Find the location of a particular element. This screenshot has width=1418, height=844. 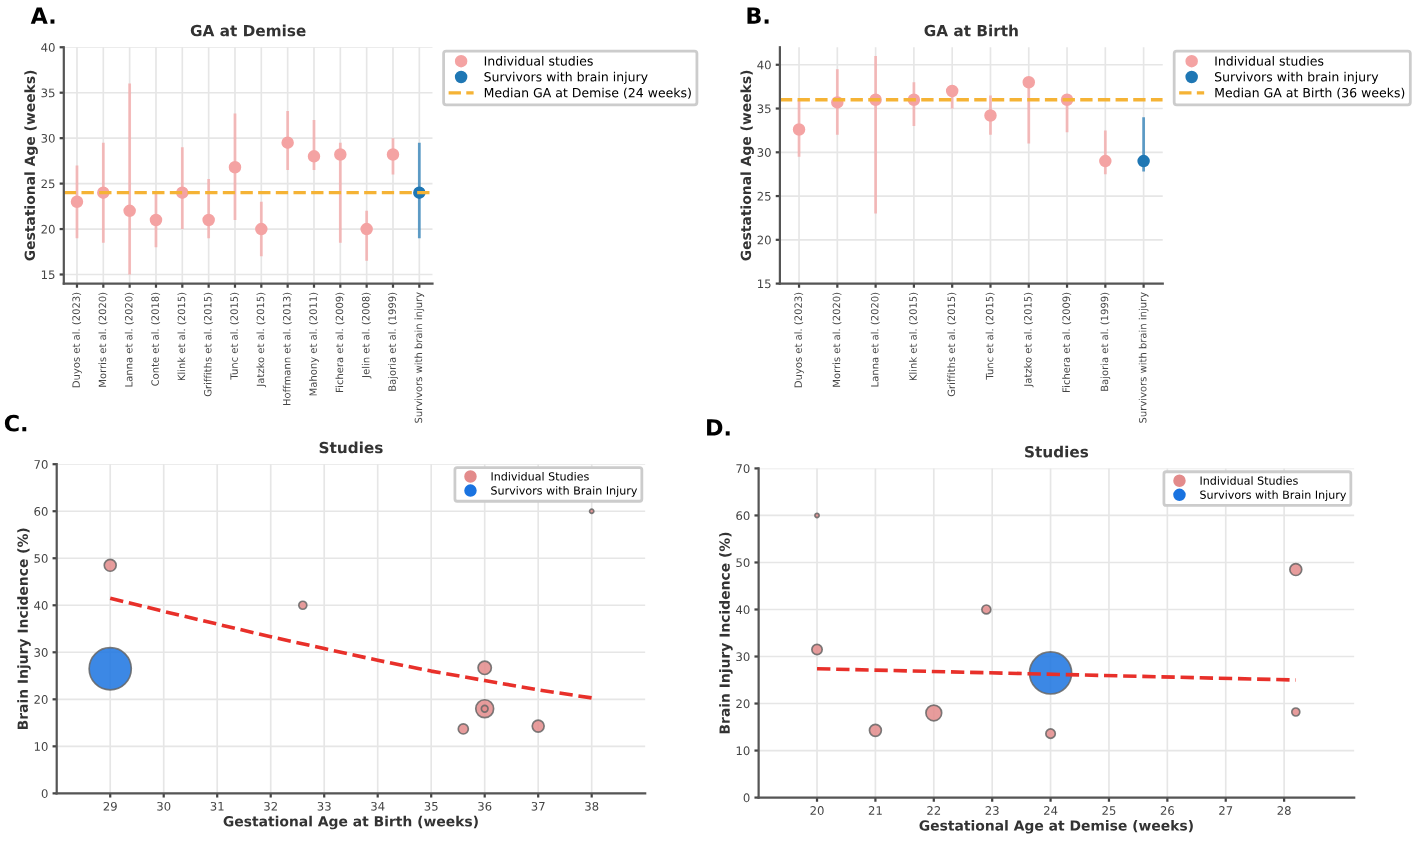

text: B. is located at coordinates (758, 15).